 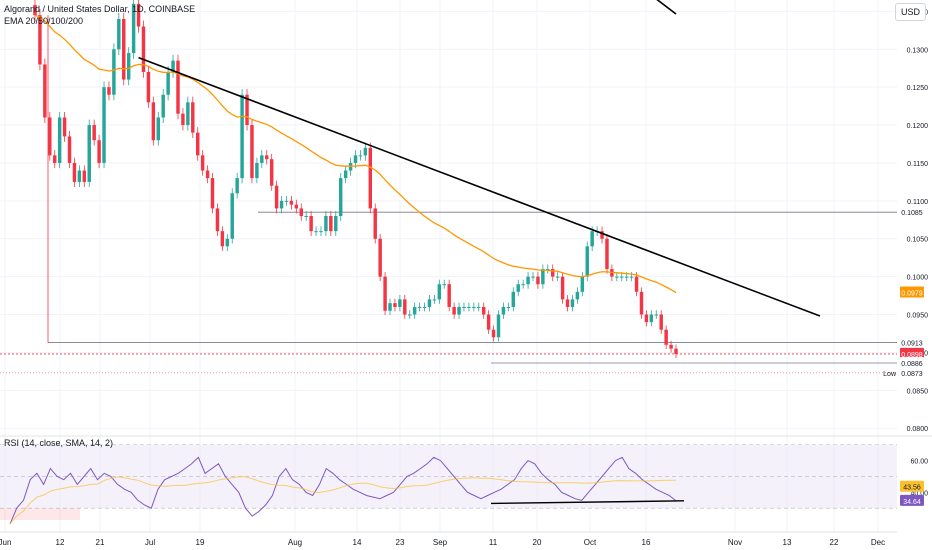 What do you see at coordinates (646, 542) in the screenshot?
I see `x-tick-label: 16` at bounding box center [646, 542].